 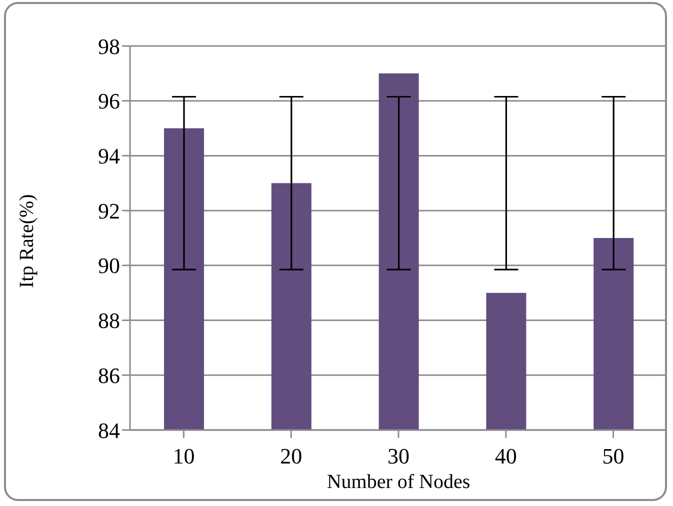 What do you see at coordinates (399, 456) in the screenshot?
I see `x-tick-label: 30` at bounding box center [399, 456].